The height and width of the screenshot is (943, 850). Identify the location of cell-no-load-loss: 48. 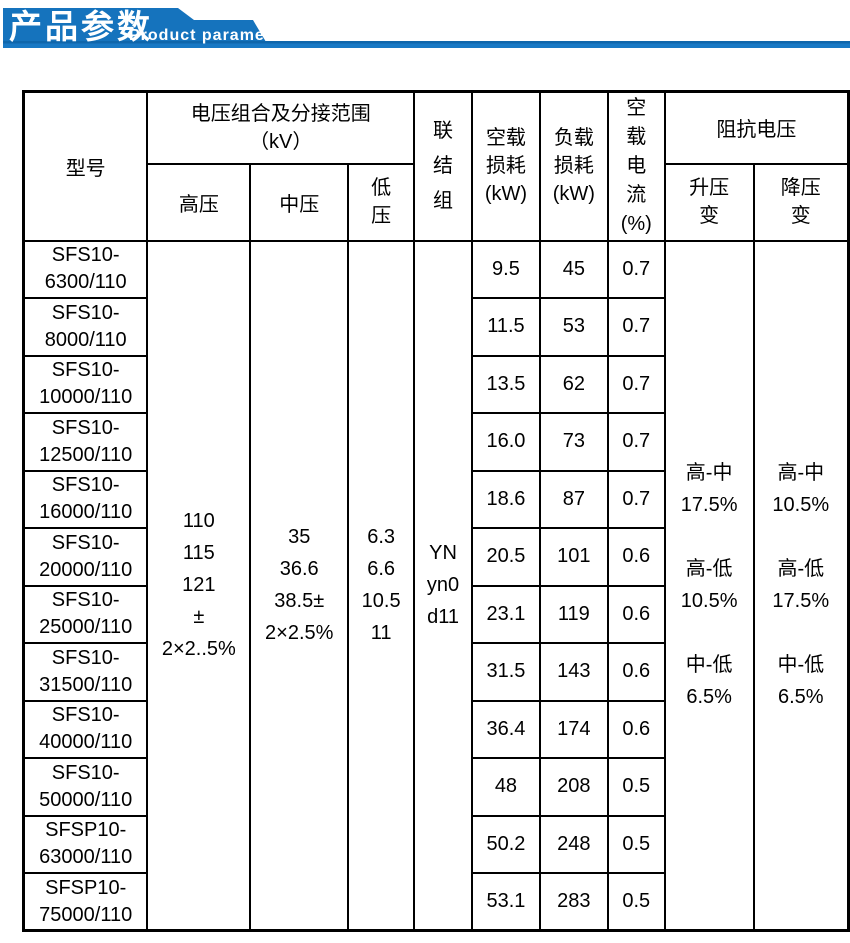
(505, 787).